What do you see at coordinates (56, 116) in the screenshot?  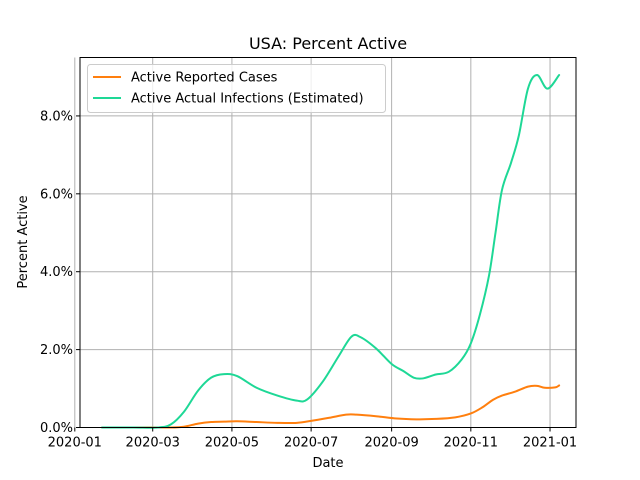 I see `y-tick-label: 8.0%` at bounding box center [56, 116].